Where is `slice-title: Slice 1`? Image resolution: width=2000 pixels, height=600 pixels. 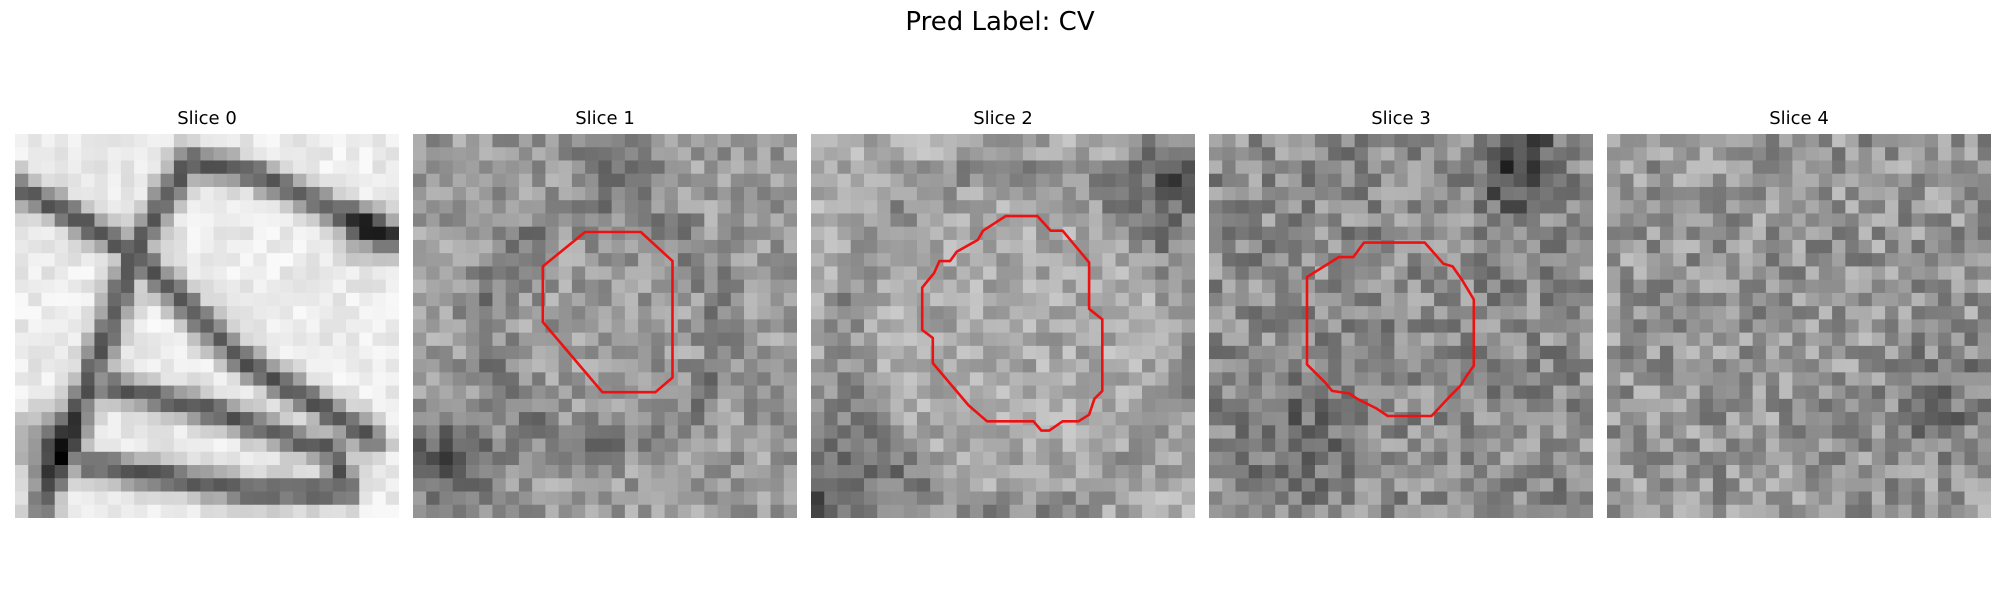
slice-title: Slice 1 is located at coordinates (605, 118).